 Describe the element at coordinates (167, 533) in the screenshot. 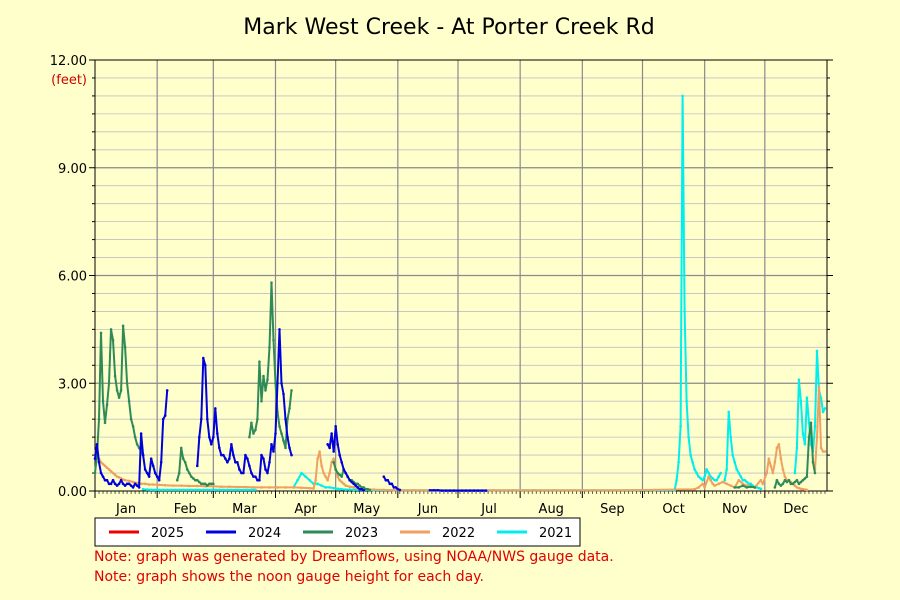

I see `legend-label-2025: 2025` at that location.